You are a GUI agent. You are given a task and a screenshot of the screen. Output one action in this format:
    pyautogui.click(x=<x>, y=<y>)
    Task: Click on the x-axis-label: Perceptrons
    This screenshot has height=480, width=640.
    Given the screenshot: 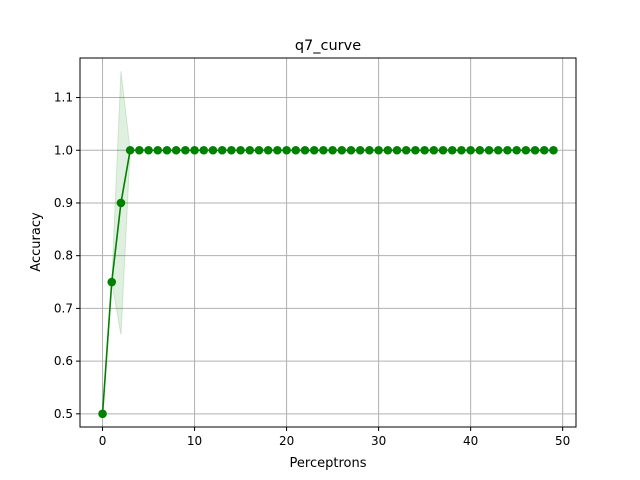 What is the action you would take?
    pyautogui.click(x=328, y=463)
    